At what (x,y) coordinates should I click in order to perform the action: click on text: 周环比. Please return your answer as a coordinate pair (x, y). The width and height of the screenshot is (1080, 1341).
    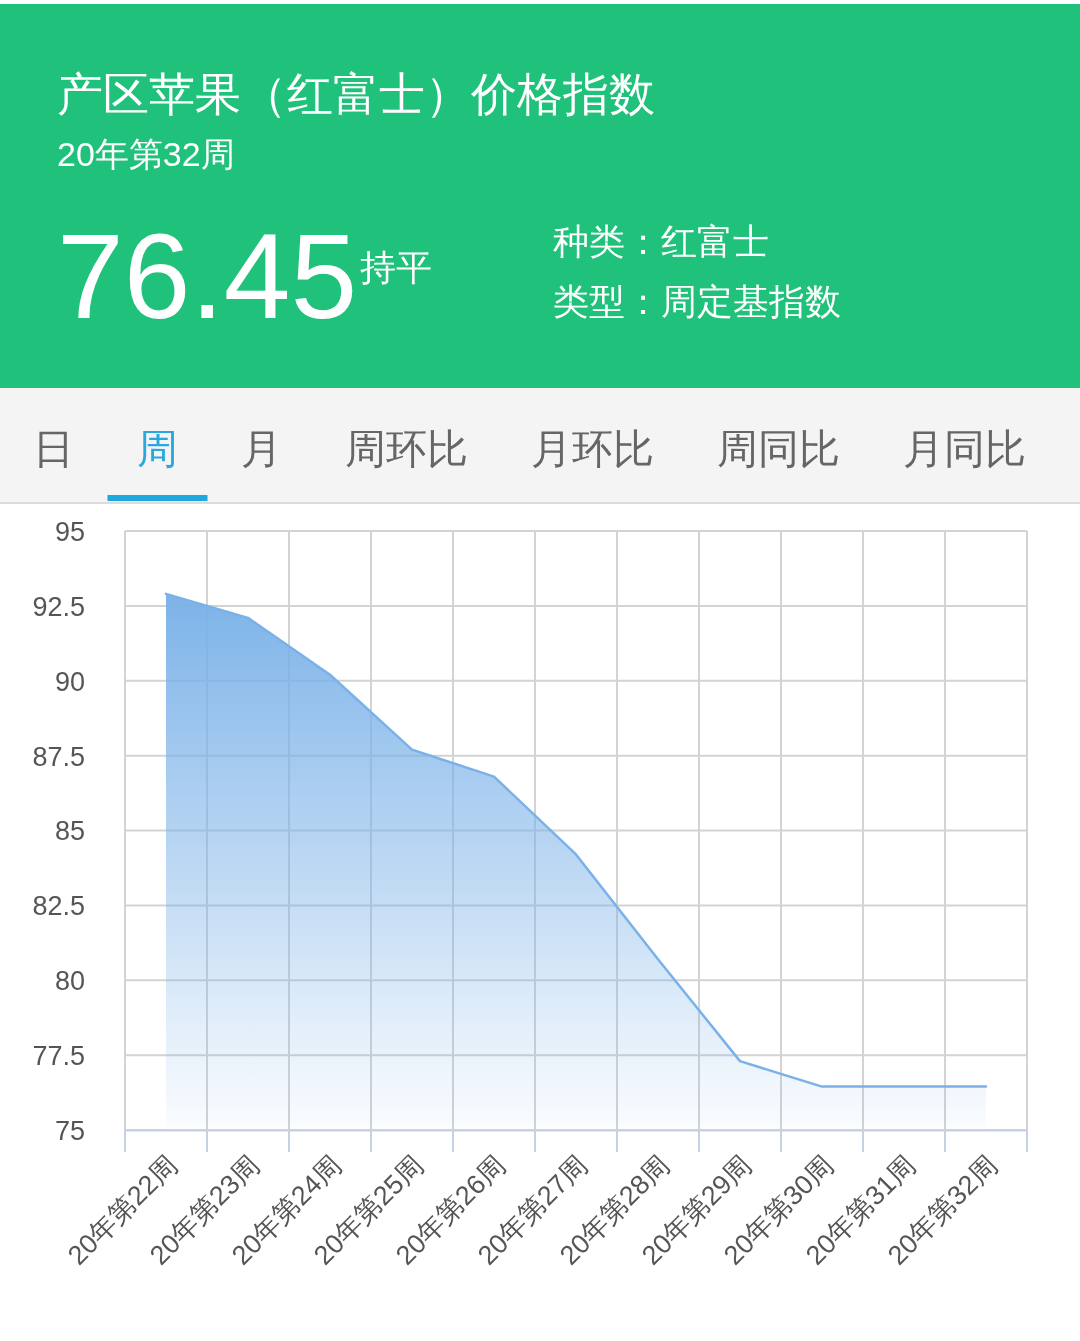
    Looking at the image, I should click on (406, 449).